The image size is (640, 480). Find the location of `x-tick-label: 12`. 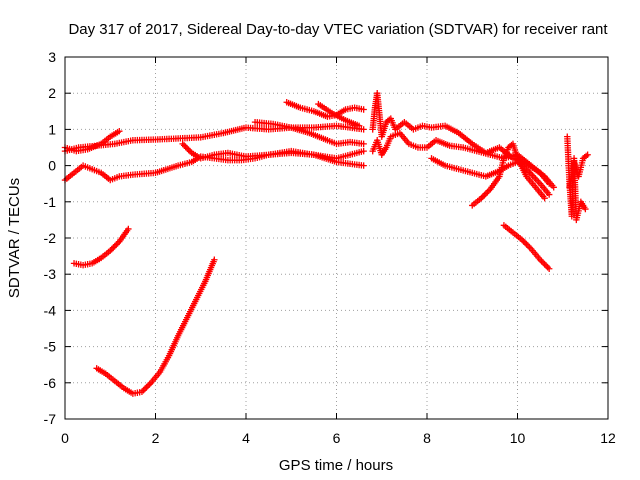

x-tick-label: 12 is located at coordinates (608, 438).